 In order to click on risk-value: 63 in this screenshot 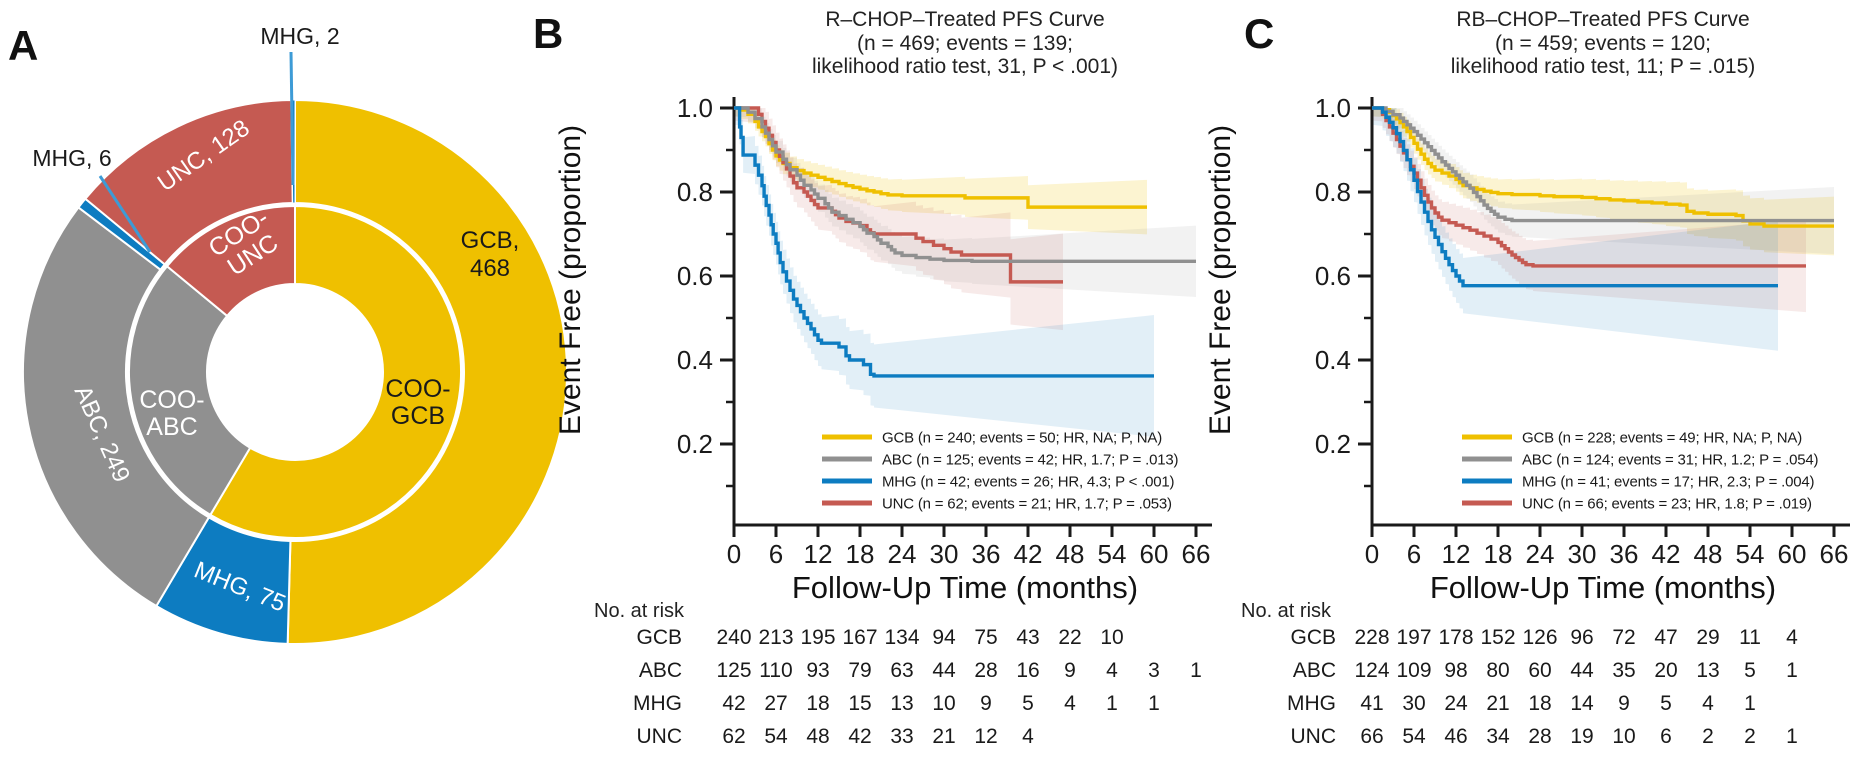, I will do `click(902, 670)`.